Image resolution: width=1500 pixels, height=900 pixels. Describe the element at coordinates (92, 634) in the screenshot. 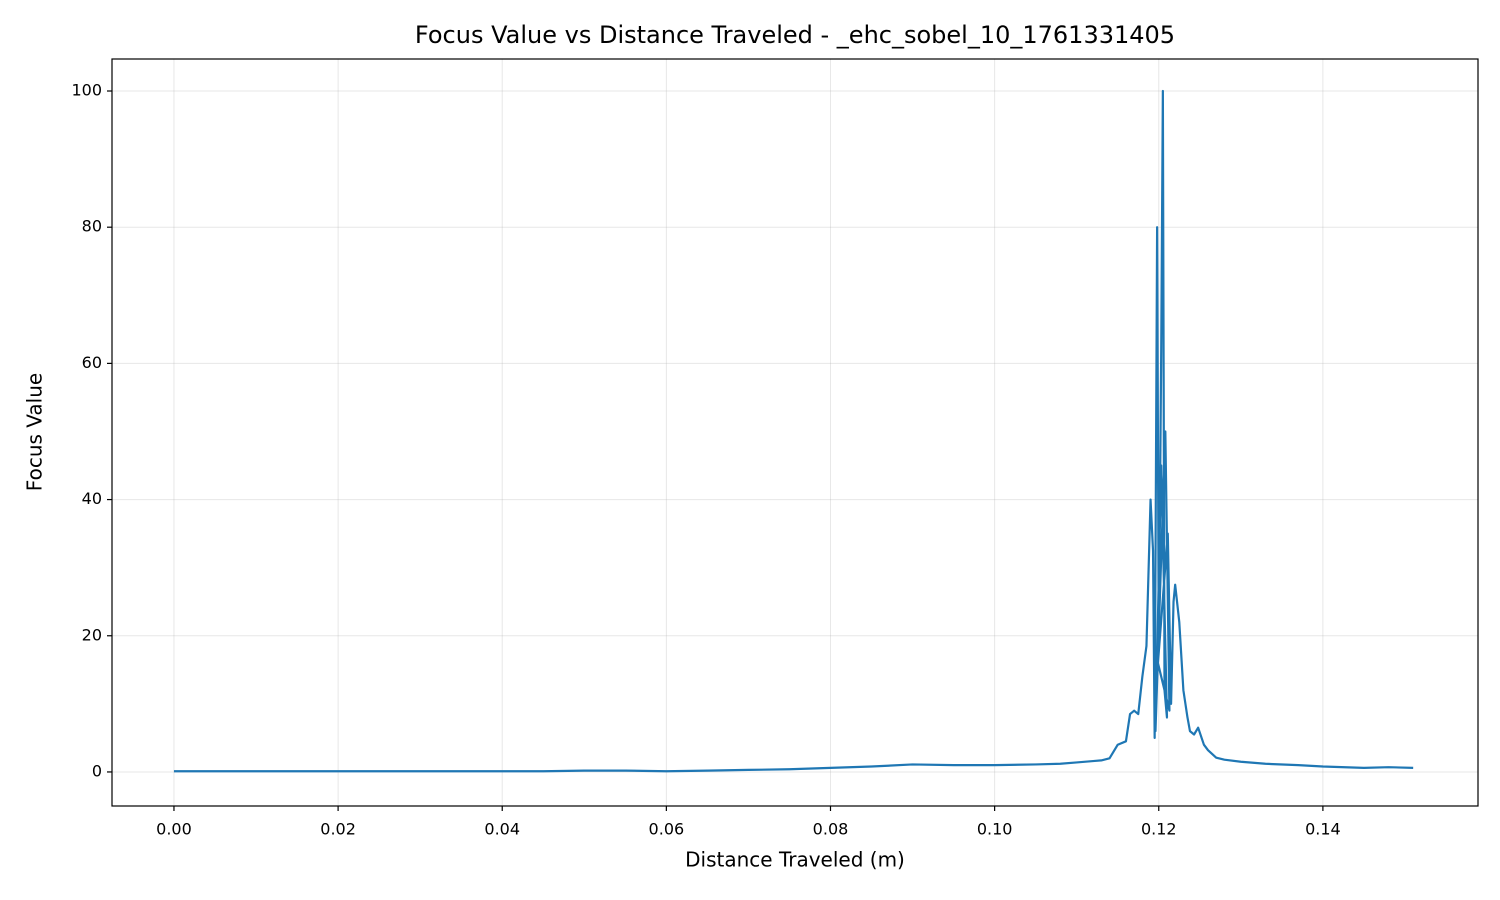

I see `y-tick-label: 20` at that location.